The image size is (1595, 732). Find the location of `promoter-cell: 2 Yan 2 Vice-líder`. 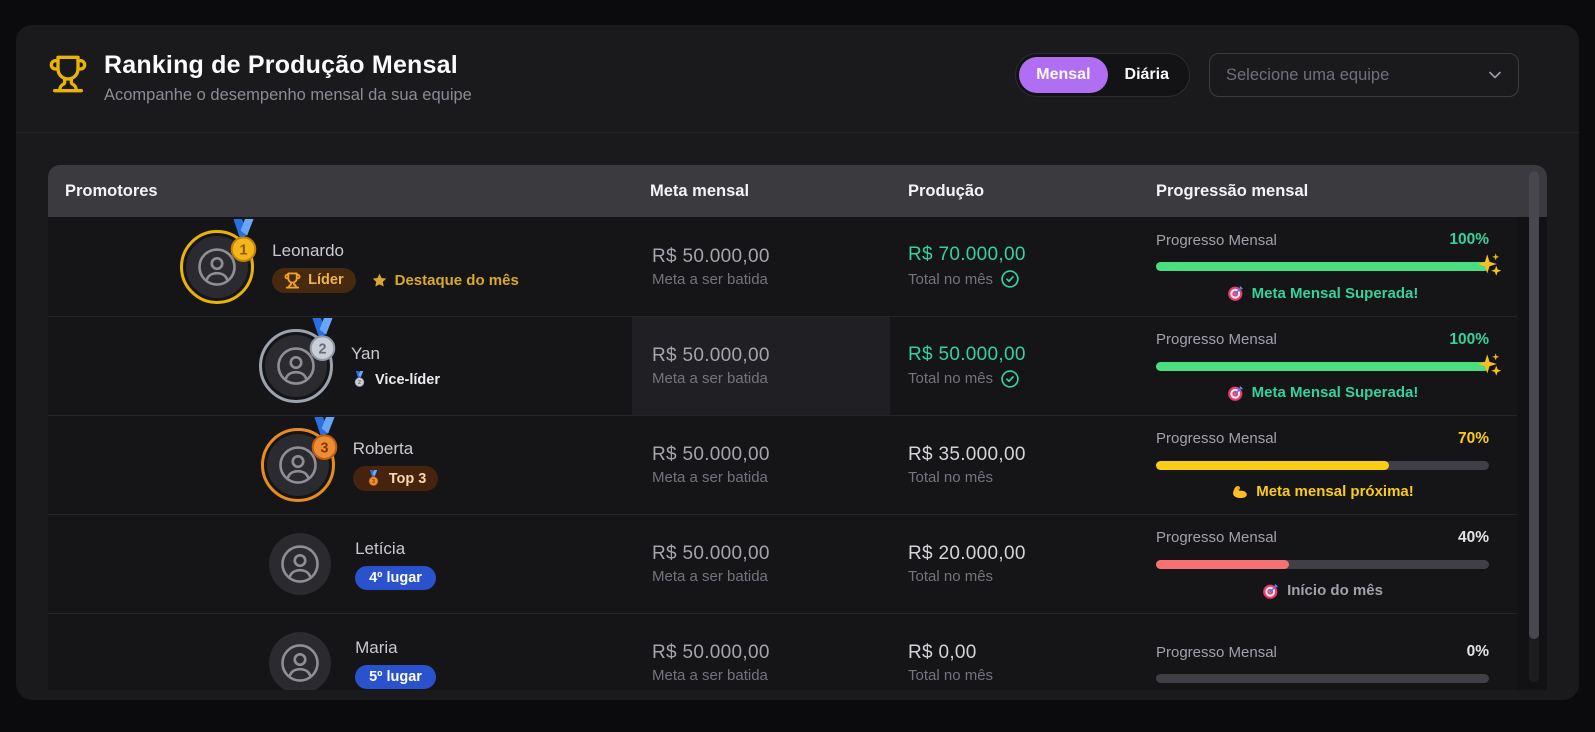

promoter-cell: 2 Yan 2 Vice-líder is located at coordinates (340, 366).